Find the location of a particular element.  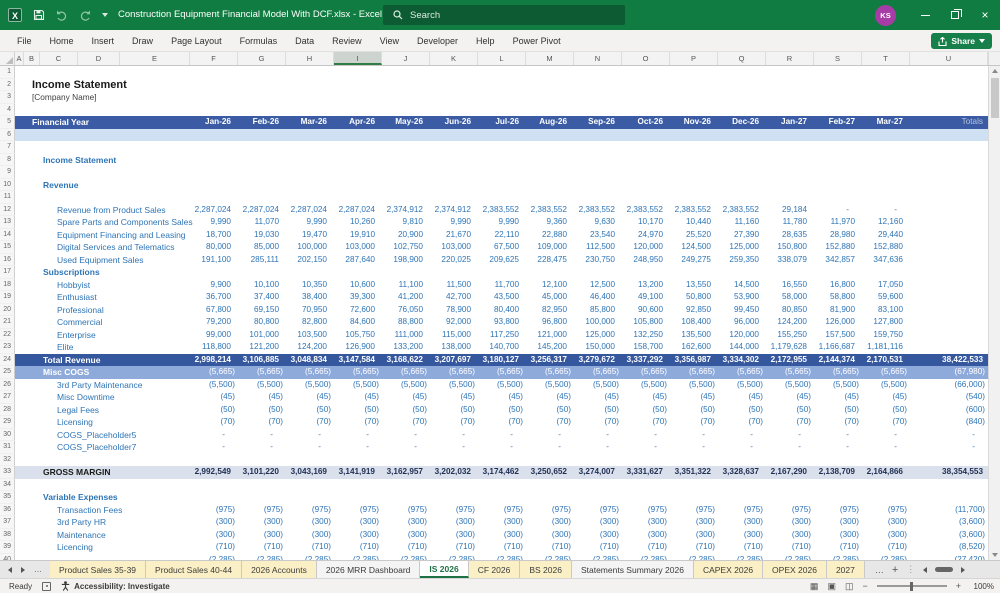

row-number: 12 is located at coordinates (7, 209).